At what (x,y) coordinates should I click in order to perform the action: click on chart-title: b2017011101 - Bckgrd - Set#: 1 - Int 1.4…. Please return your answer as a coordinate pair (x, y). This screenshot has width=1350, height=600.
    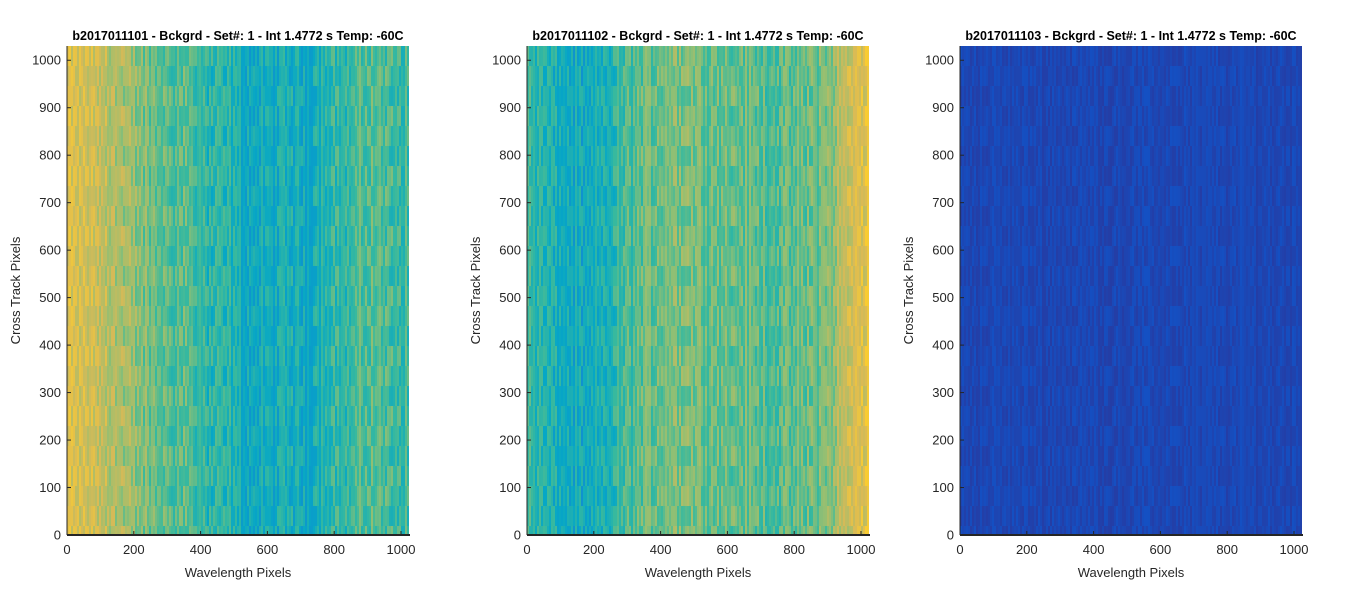
    Looking at the image, I should click on (237, 36).